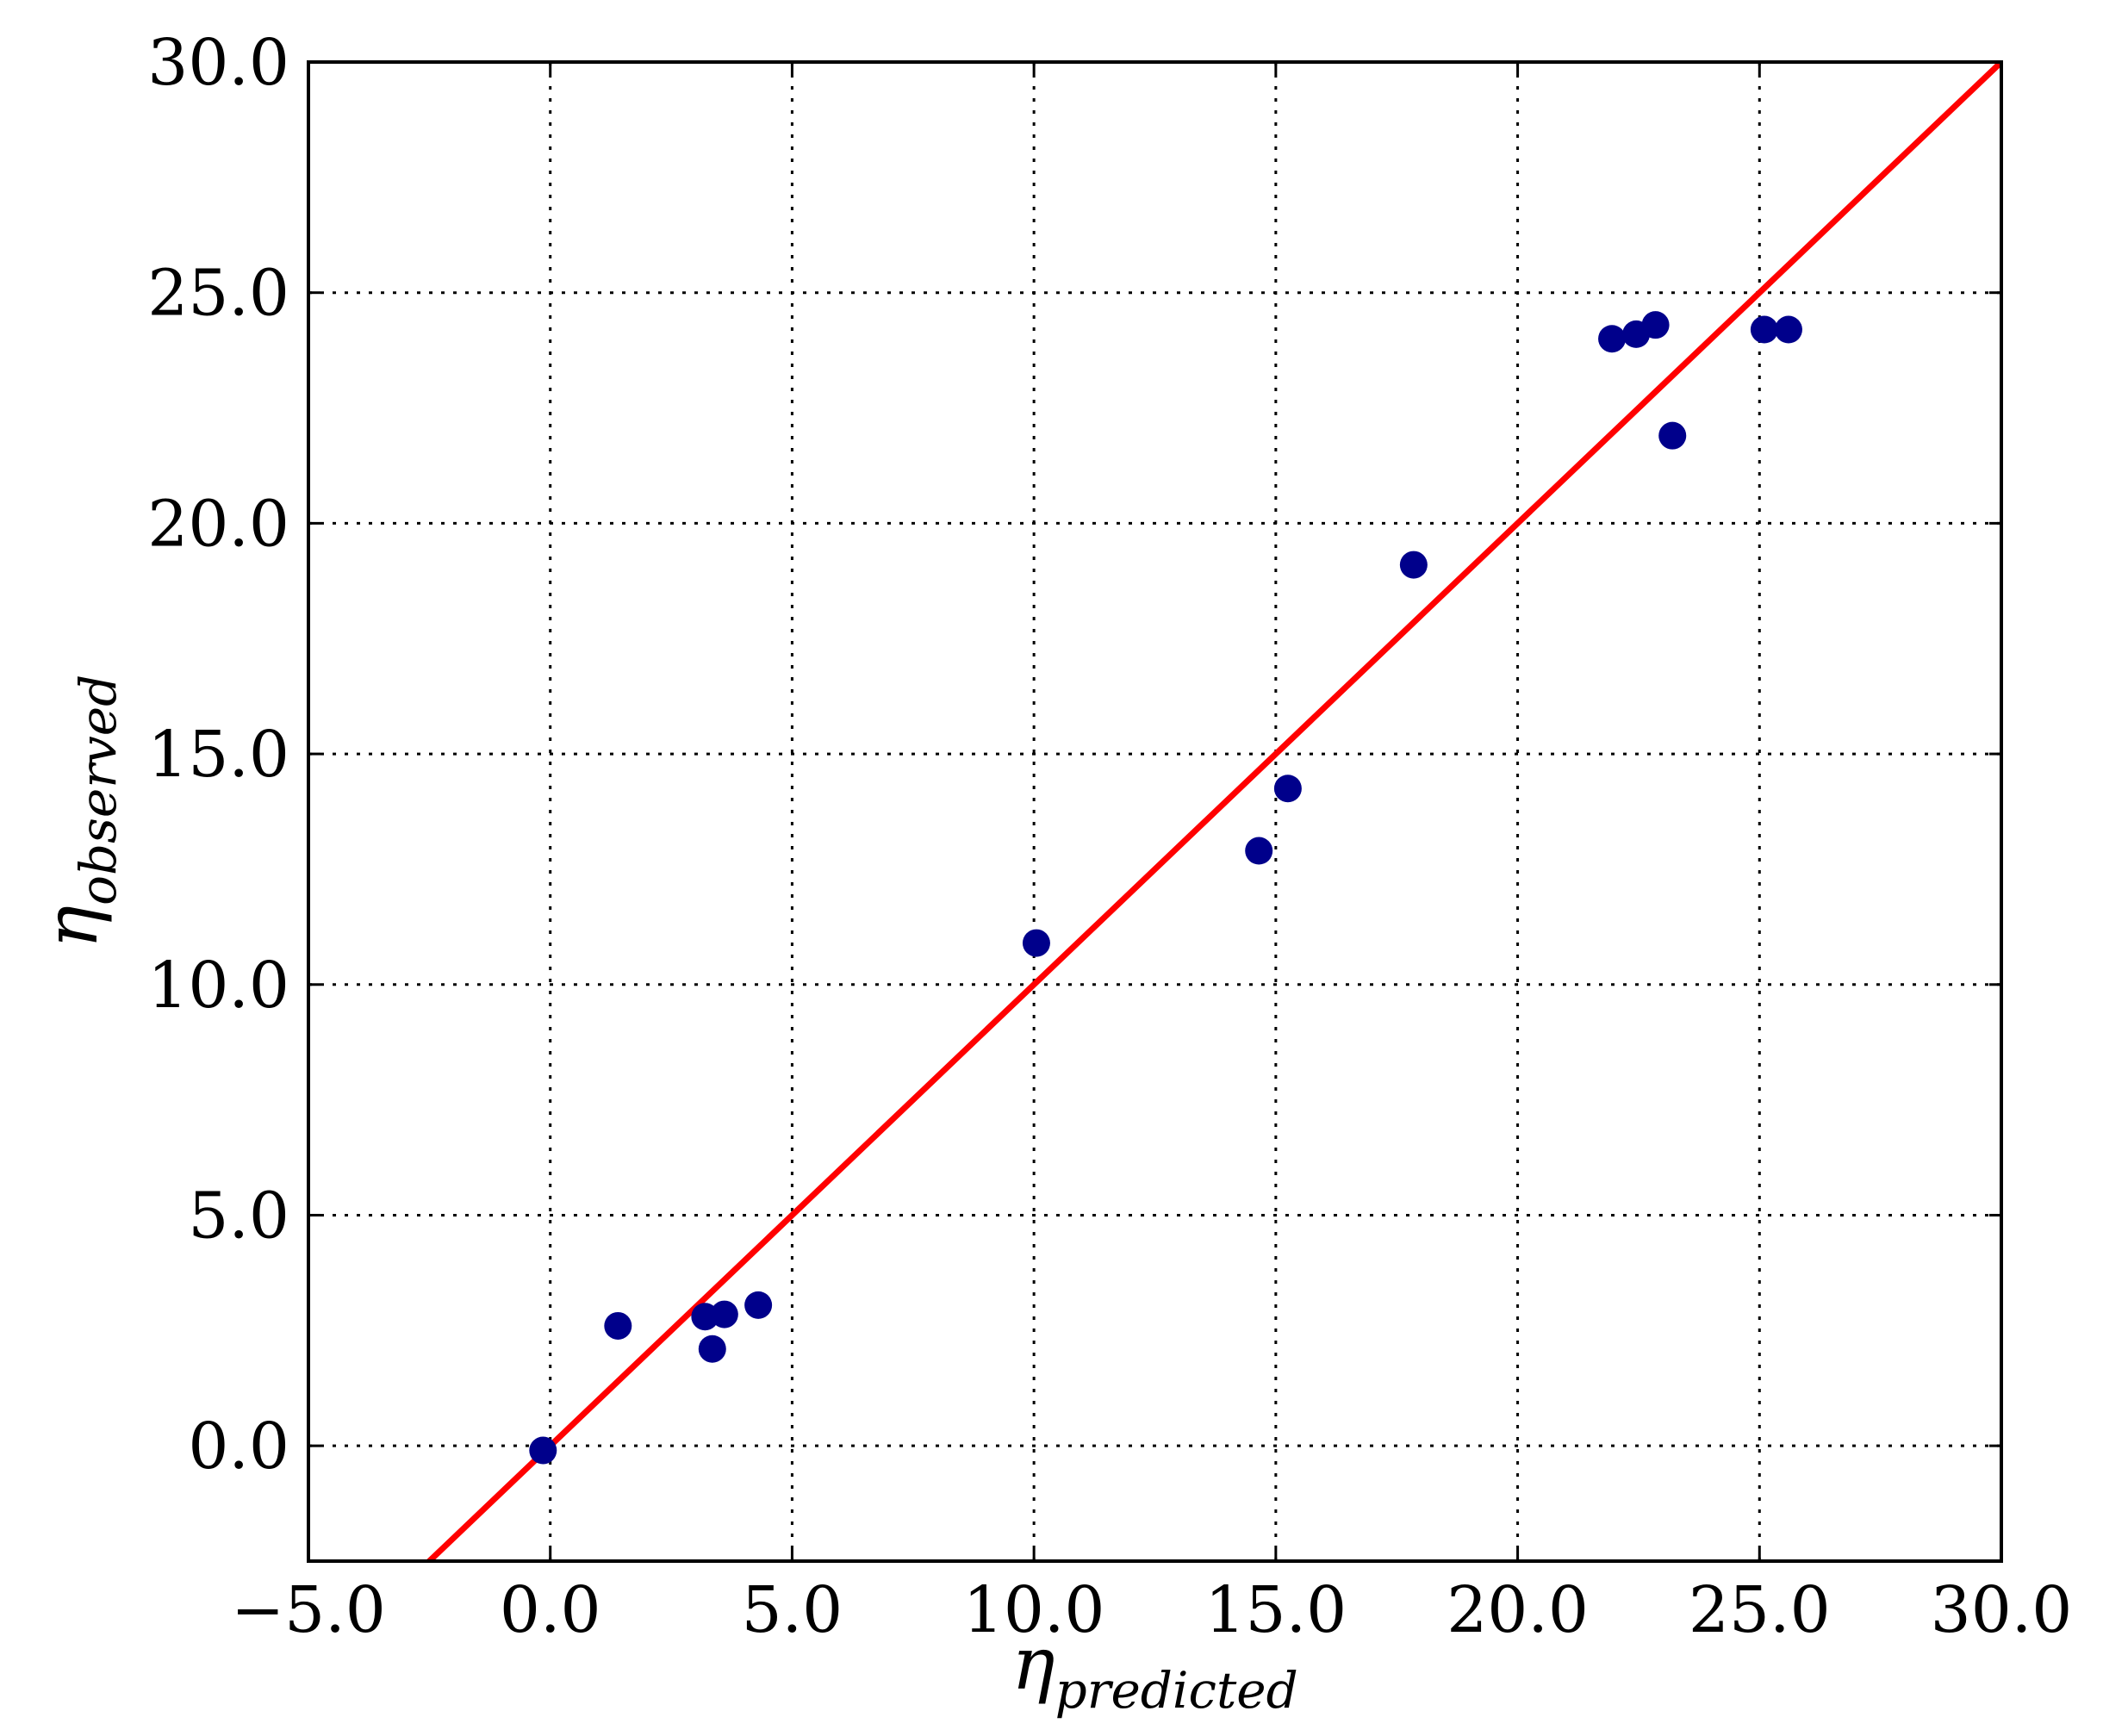 The height and width of the screenshot is (1736, 2103). I want to click on y-tick-labels: 0.0 5.0 10.0 15.0 20.0 25.0 30.0, so click(218, 755).